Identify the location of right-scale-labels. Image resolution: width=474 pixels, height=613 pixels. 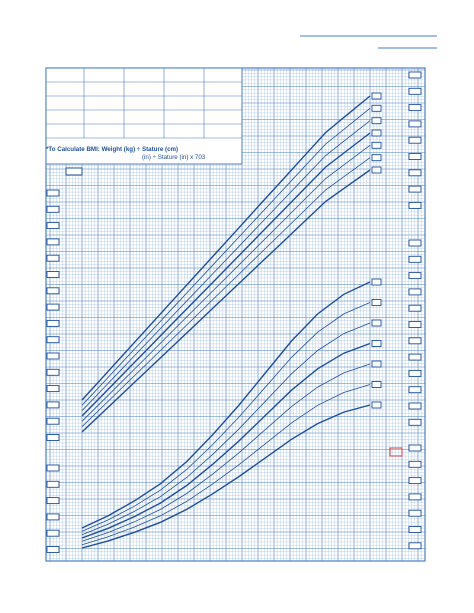
(415, 310).